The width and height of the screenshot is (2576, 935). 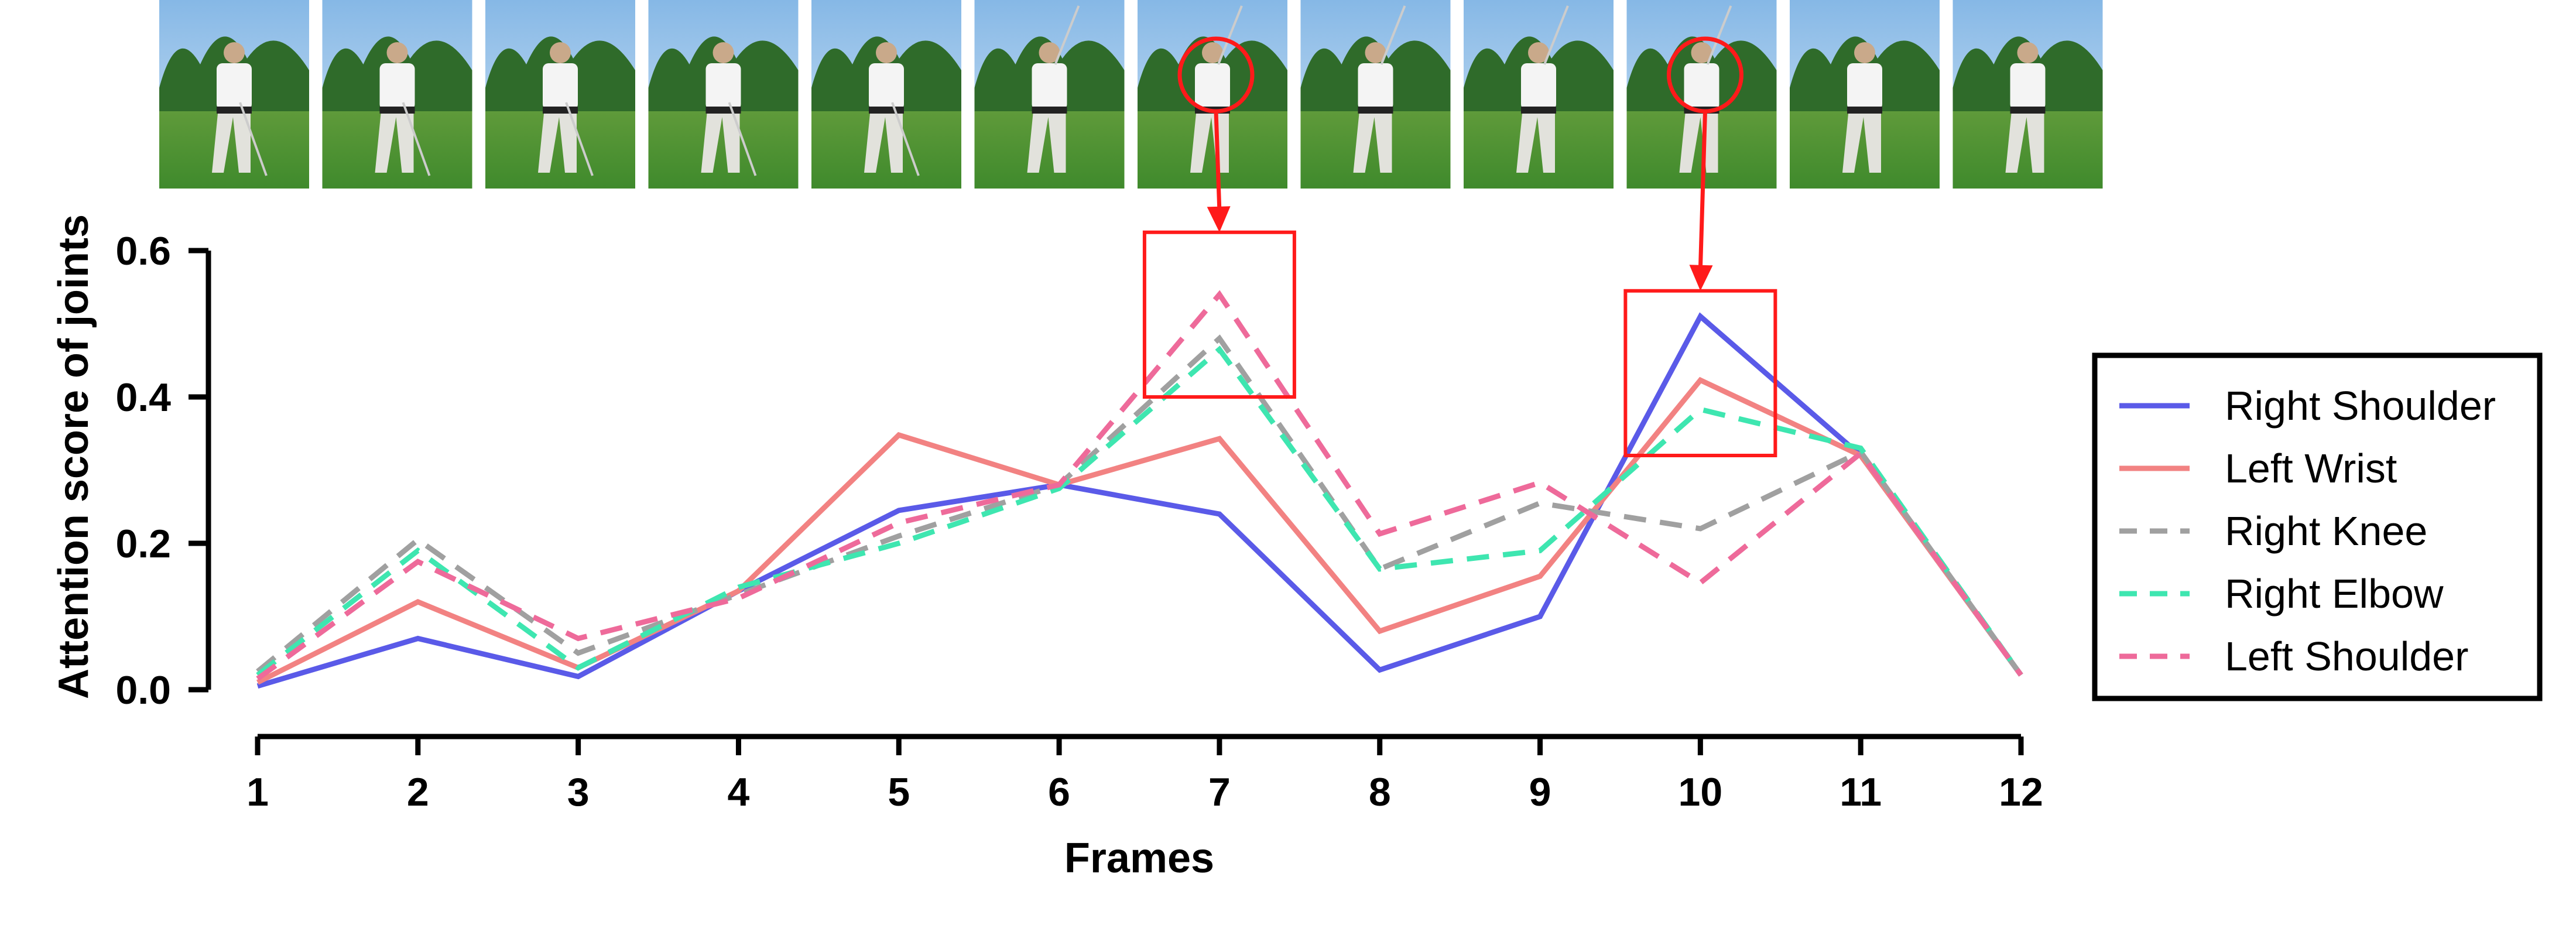 I want to click on legend-label-right-elbow: Right Elbow, so click(x=2334, y=594).